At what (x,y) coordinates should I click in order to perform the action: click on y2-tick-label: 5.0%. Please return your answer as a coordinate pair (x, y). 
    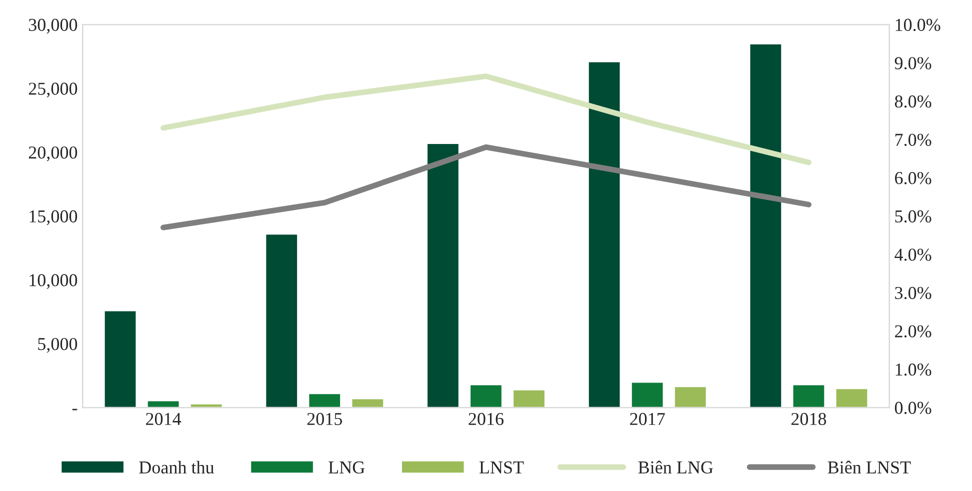
    Looking at the image, I should click on (913, 216).